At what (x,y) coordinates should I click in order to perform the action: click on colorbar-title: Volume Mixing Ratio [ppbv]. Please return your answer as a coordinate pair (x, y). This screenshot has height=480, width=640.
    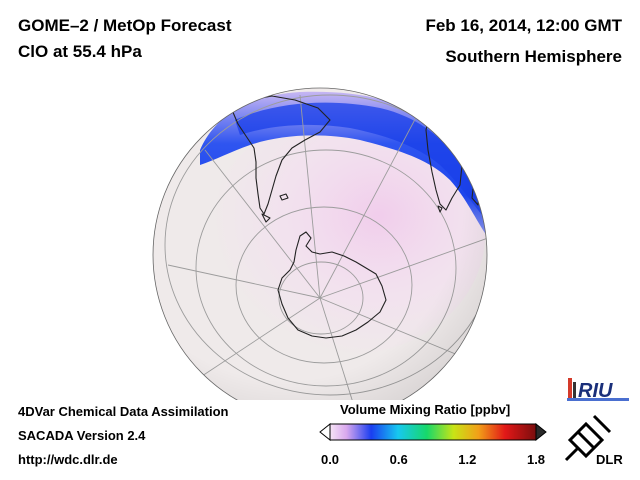
    Looking at the image, I should click on (425, 409).